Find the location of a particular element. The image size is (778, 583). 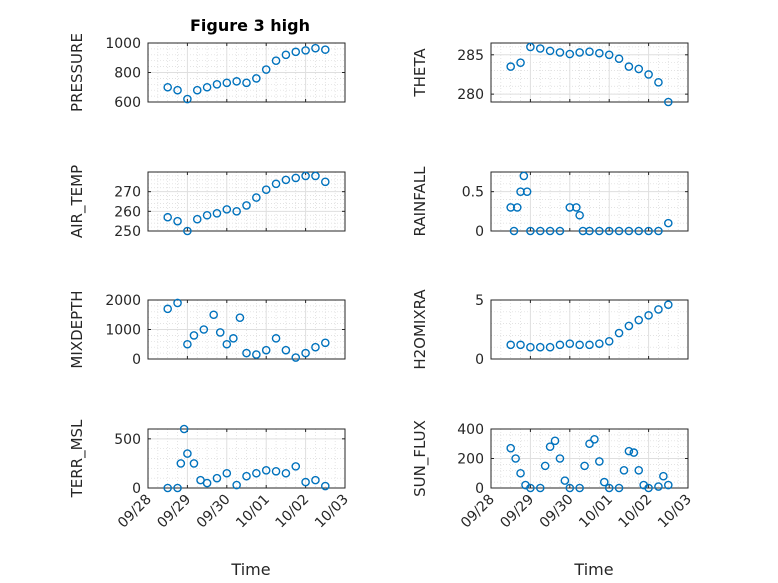

y-tick-label: 270 is located at coordinates (127, 193).